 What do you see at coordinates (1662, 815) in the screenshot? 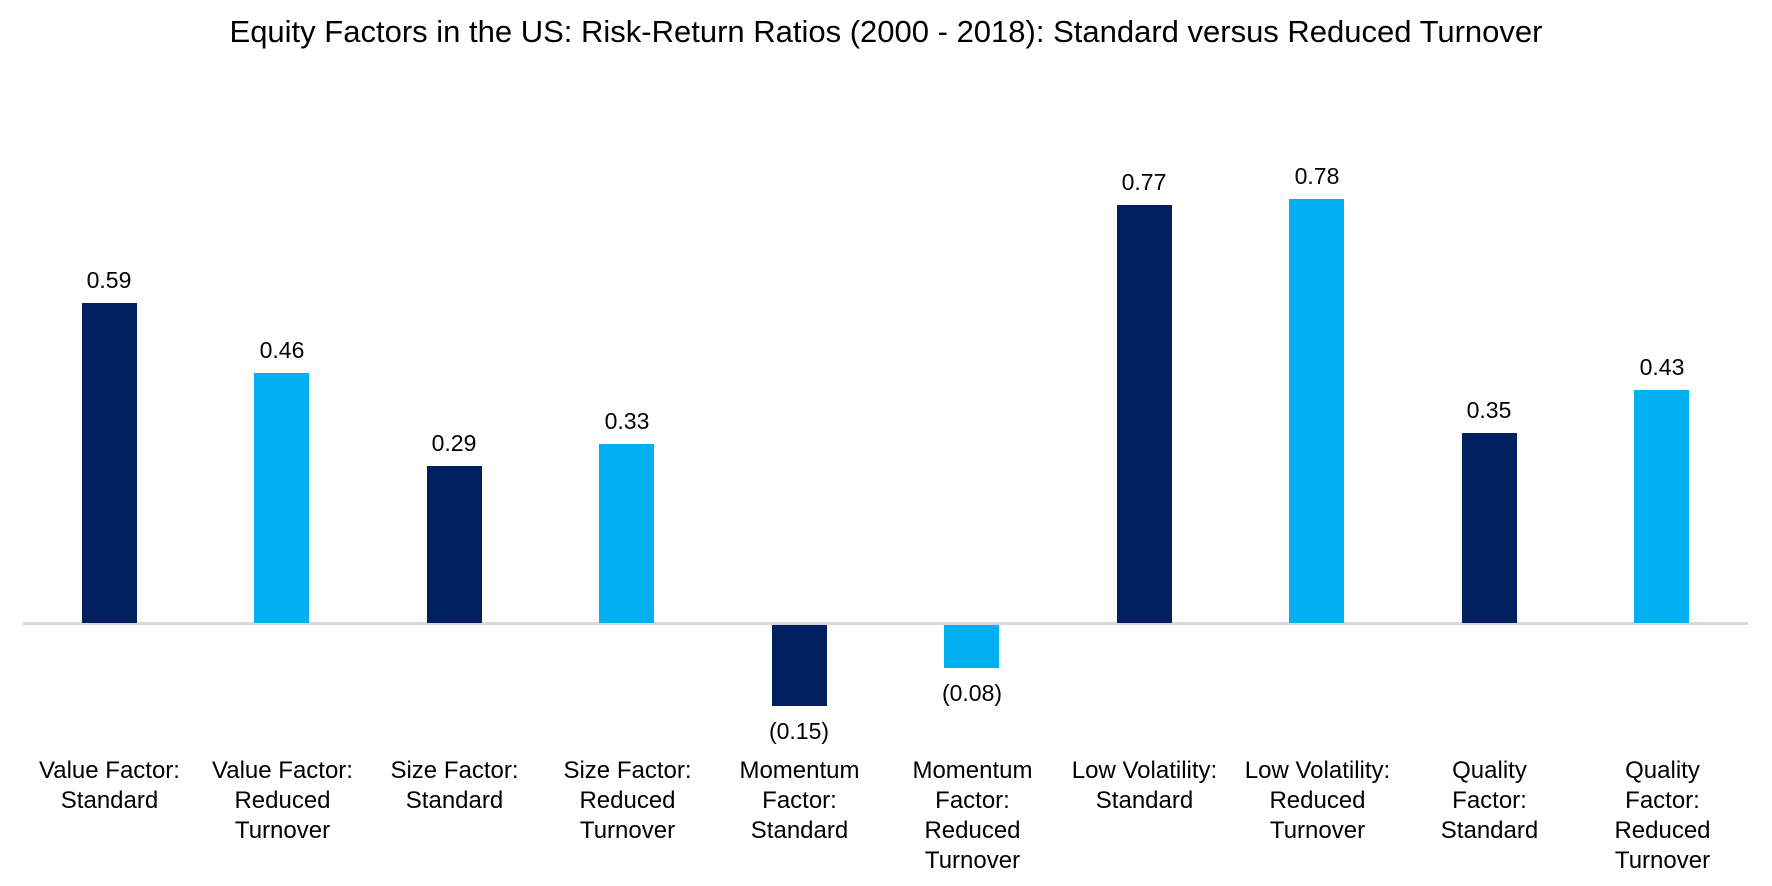
I see `category-label: Quality Factor: Reduced Turnover` at bounding box center [1662, 815].